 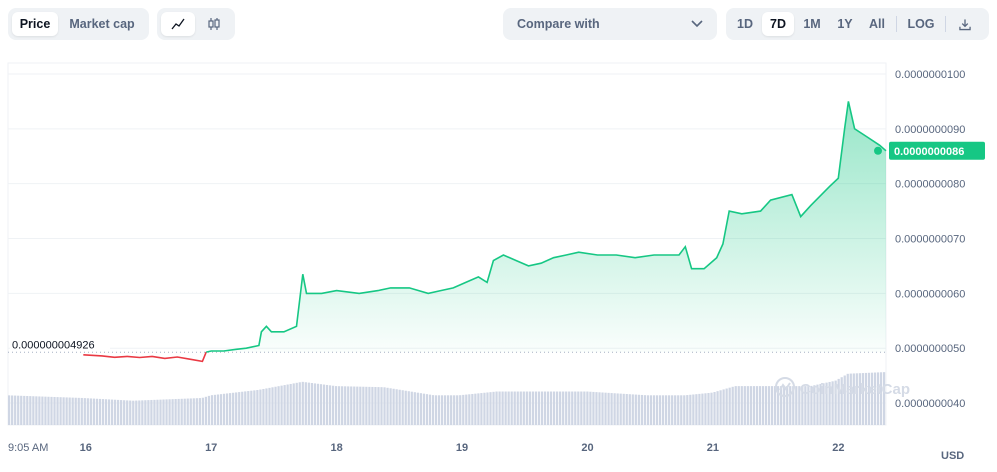 I want to click on tab-price: Price, so click(x=35, y=24).